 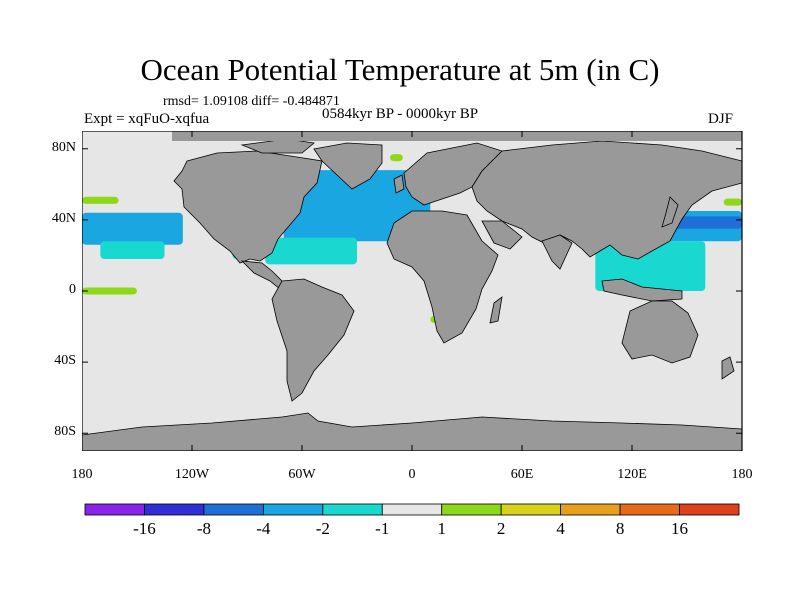 What do you see at coordinates (400, 69) in the screenshot?
I see `plot-title: Ocean Potential Temperature at 5m (in C)` at bounding box center [400, 69].